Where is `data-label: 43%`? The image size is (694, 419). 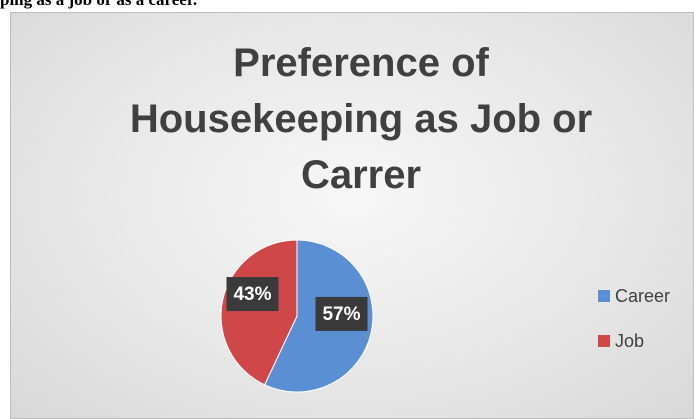 data-label: 43% is located at coordinates (252, 294).